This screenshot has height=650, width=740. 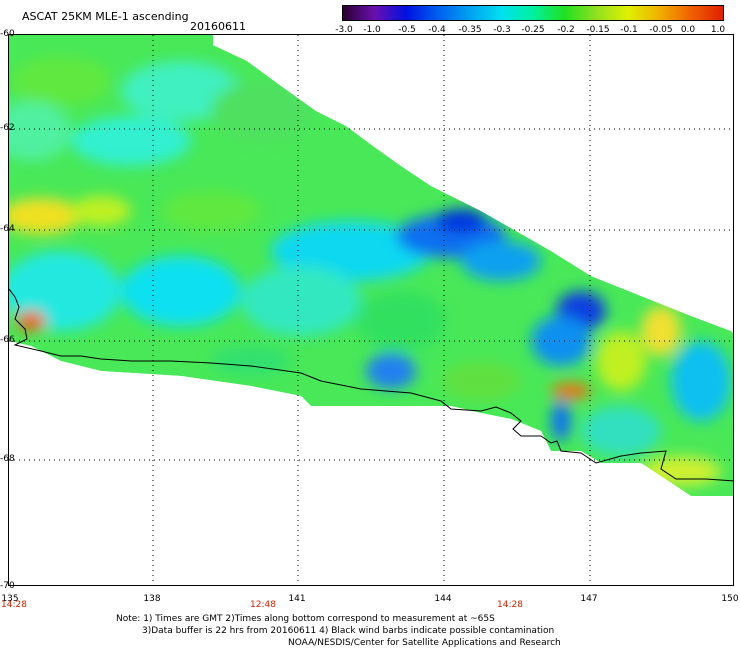 What do you see at coordinates (152, 599) in the screenshot?
I see `longitude-tick-label: 138` at bounding box center [152, 599].